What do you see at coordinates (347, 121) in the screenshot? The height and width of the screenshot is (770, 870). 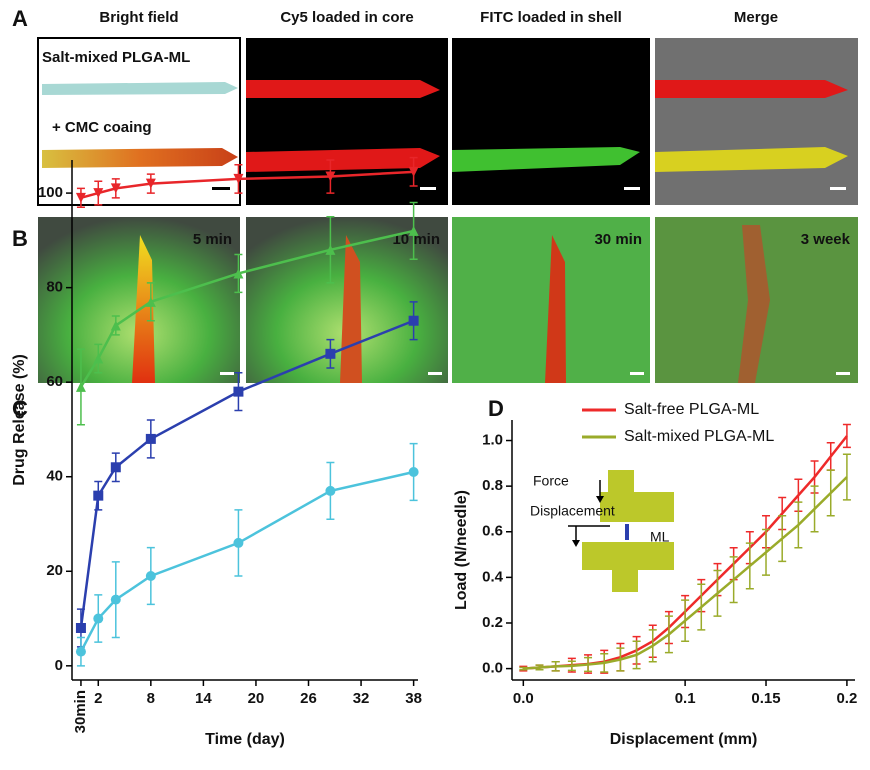 I see `image-cy5` at bounding box center [347, 121].